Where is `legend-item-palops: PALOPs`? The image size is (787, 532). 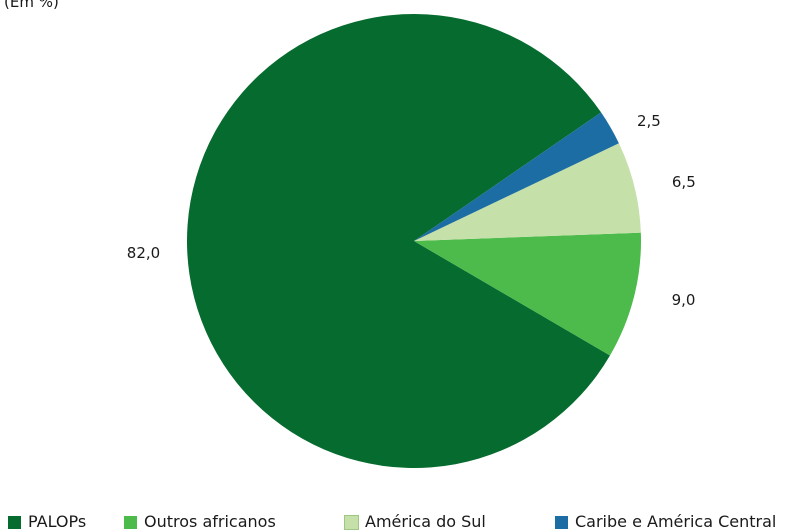
legend-item-palops: PALOPs is located at coordinates (47, 522).